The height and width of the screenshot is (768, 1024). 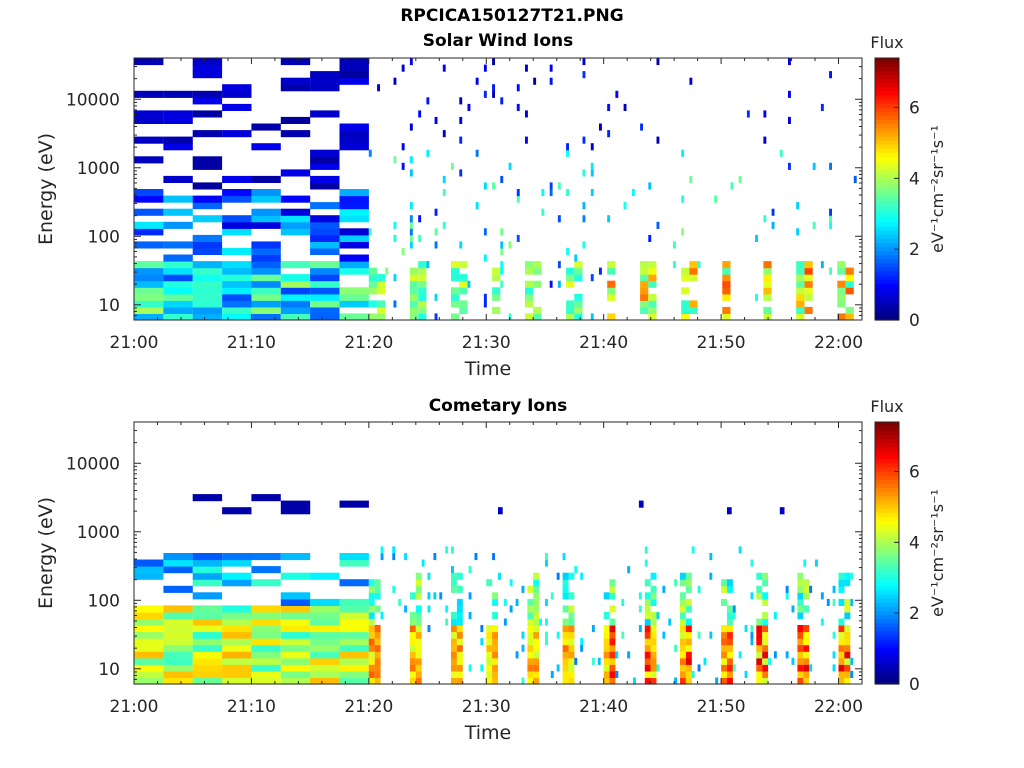 What do you see at coordinates (46, 189) in the screenshot?
I see `y-axis-label: Energy (eV)` at bounding box center [46, 189].